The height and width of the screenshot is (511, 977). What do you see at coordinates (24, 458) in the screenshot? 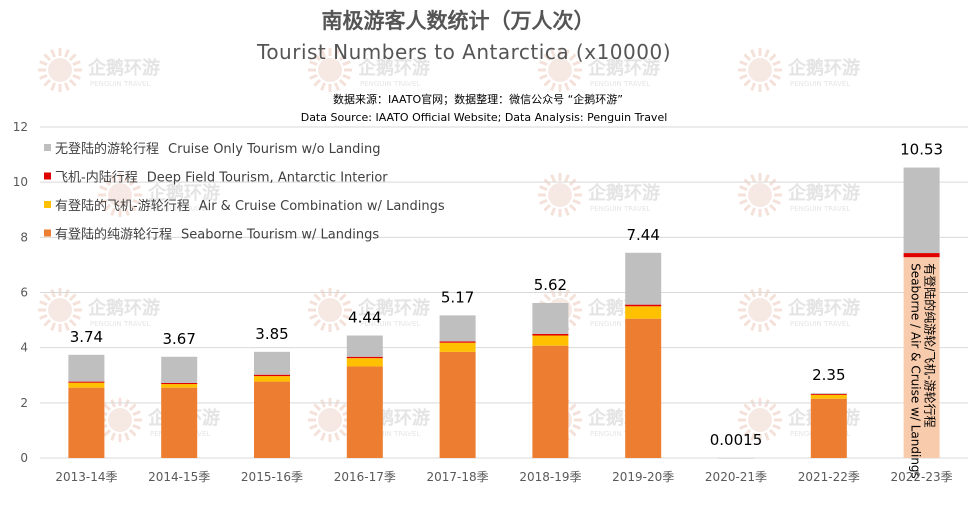
I see `y-tick-label: 0` at bounding box center [24, 458].